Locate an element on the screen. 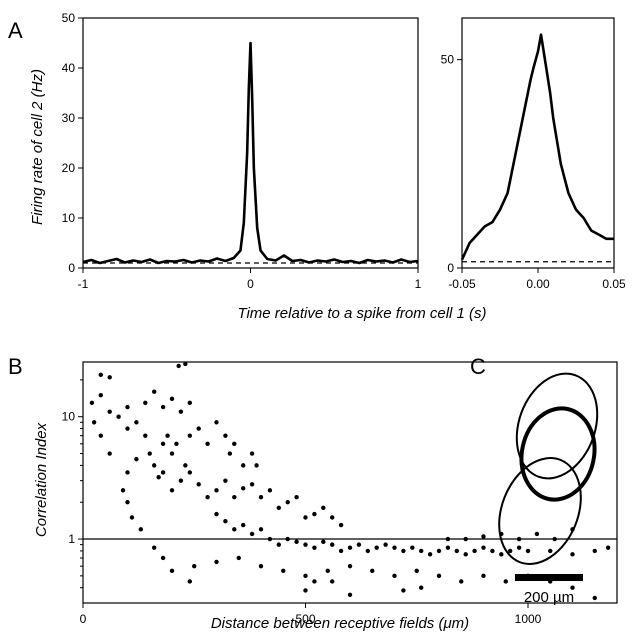  y-tick-label: 30 is located at coordinates (69, 118).